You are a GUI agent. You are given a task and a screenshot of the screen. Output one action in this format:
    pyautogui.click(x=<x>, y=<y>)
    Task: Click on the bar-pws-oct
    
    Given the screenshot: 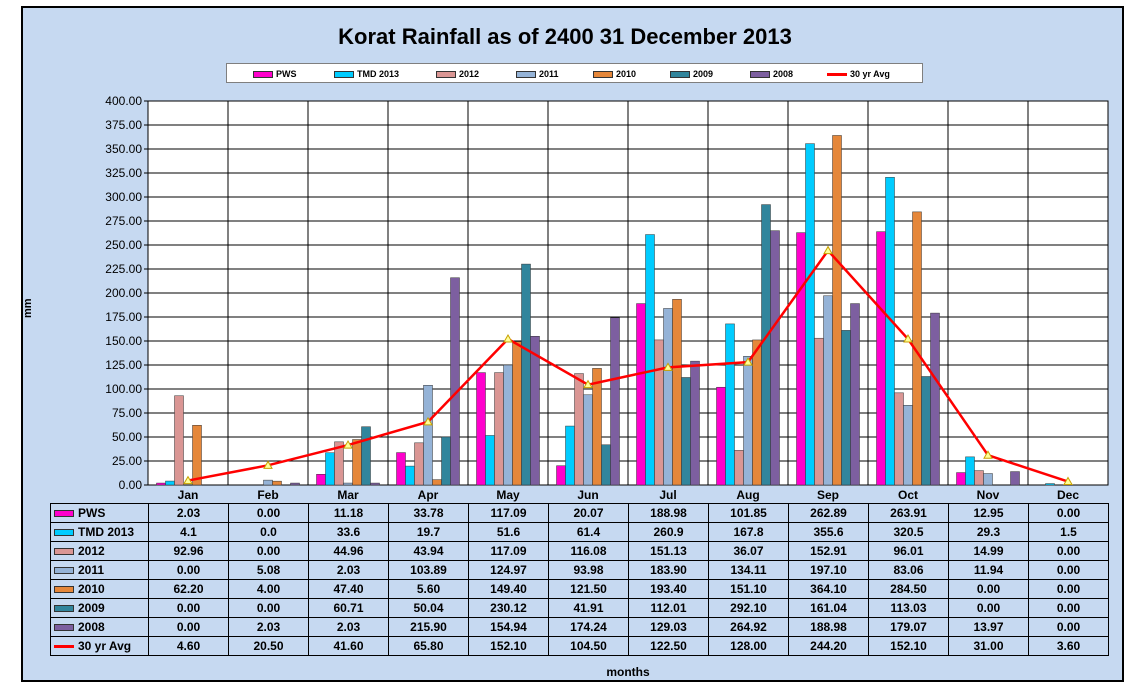 What is the action you would take?
    pyautogui.click(x=881, y=358)
    